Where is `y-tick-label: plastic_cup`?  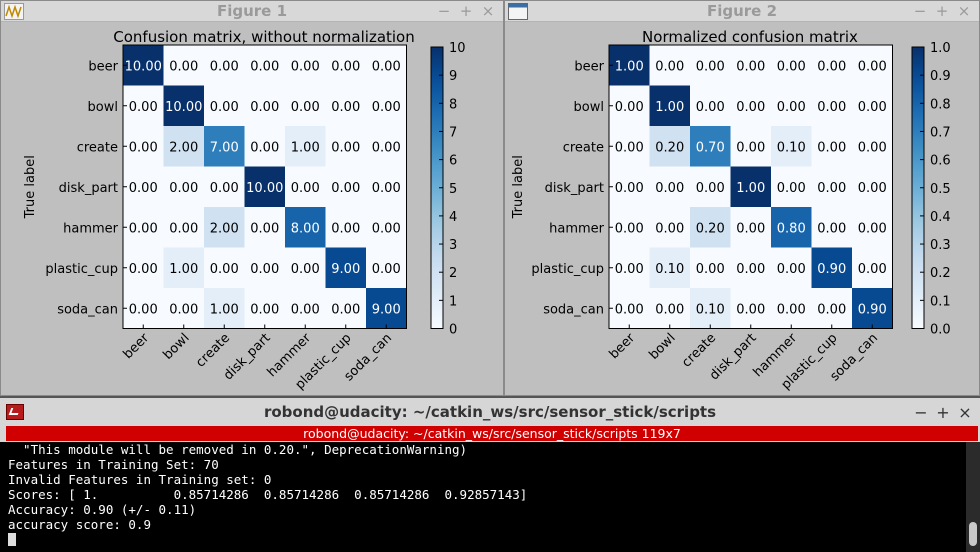
y-tick-label: plastic_cup is located at coordinates (567, 269).